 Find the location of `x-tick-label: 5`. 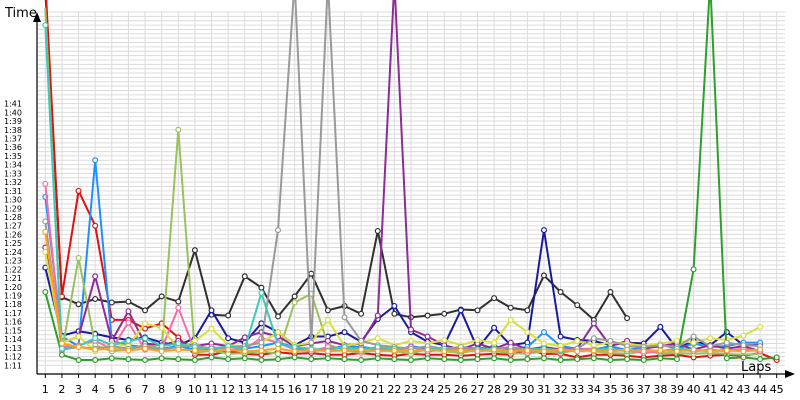

x-tick-label: 5 is located at coordinates (111, 389).